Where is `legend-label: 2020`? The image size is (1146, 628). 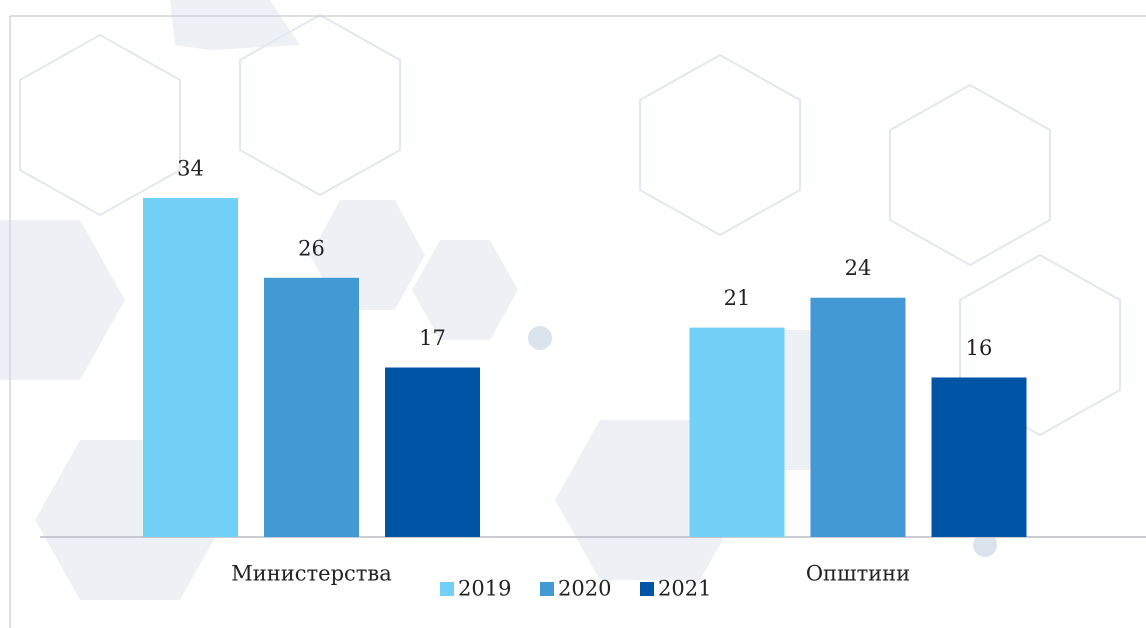 legend-label: 2020 is located at coordinates (584, 589).